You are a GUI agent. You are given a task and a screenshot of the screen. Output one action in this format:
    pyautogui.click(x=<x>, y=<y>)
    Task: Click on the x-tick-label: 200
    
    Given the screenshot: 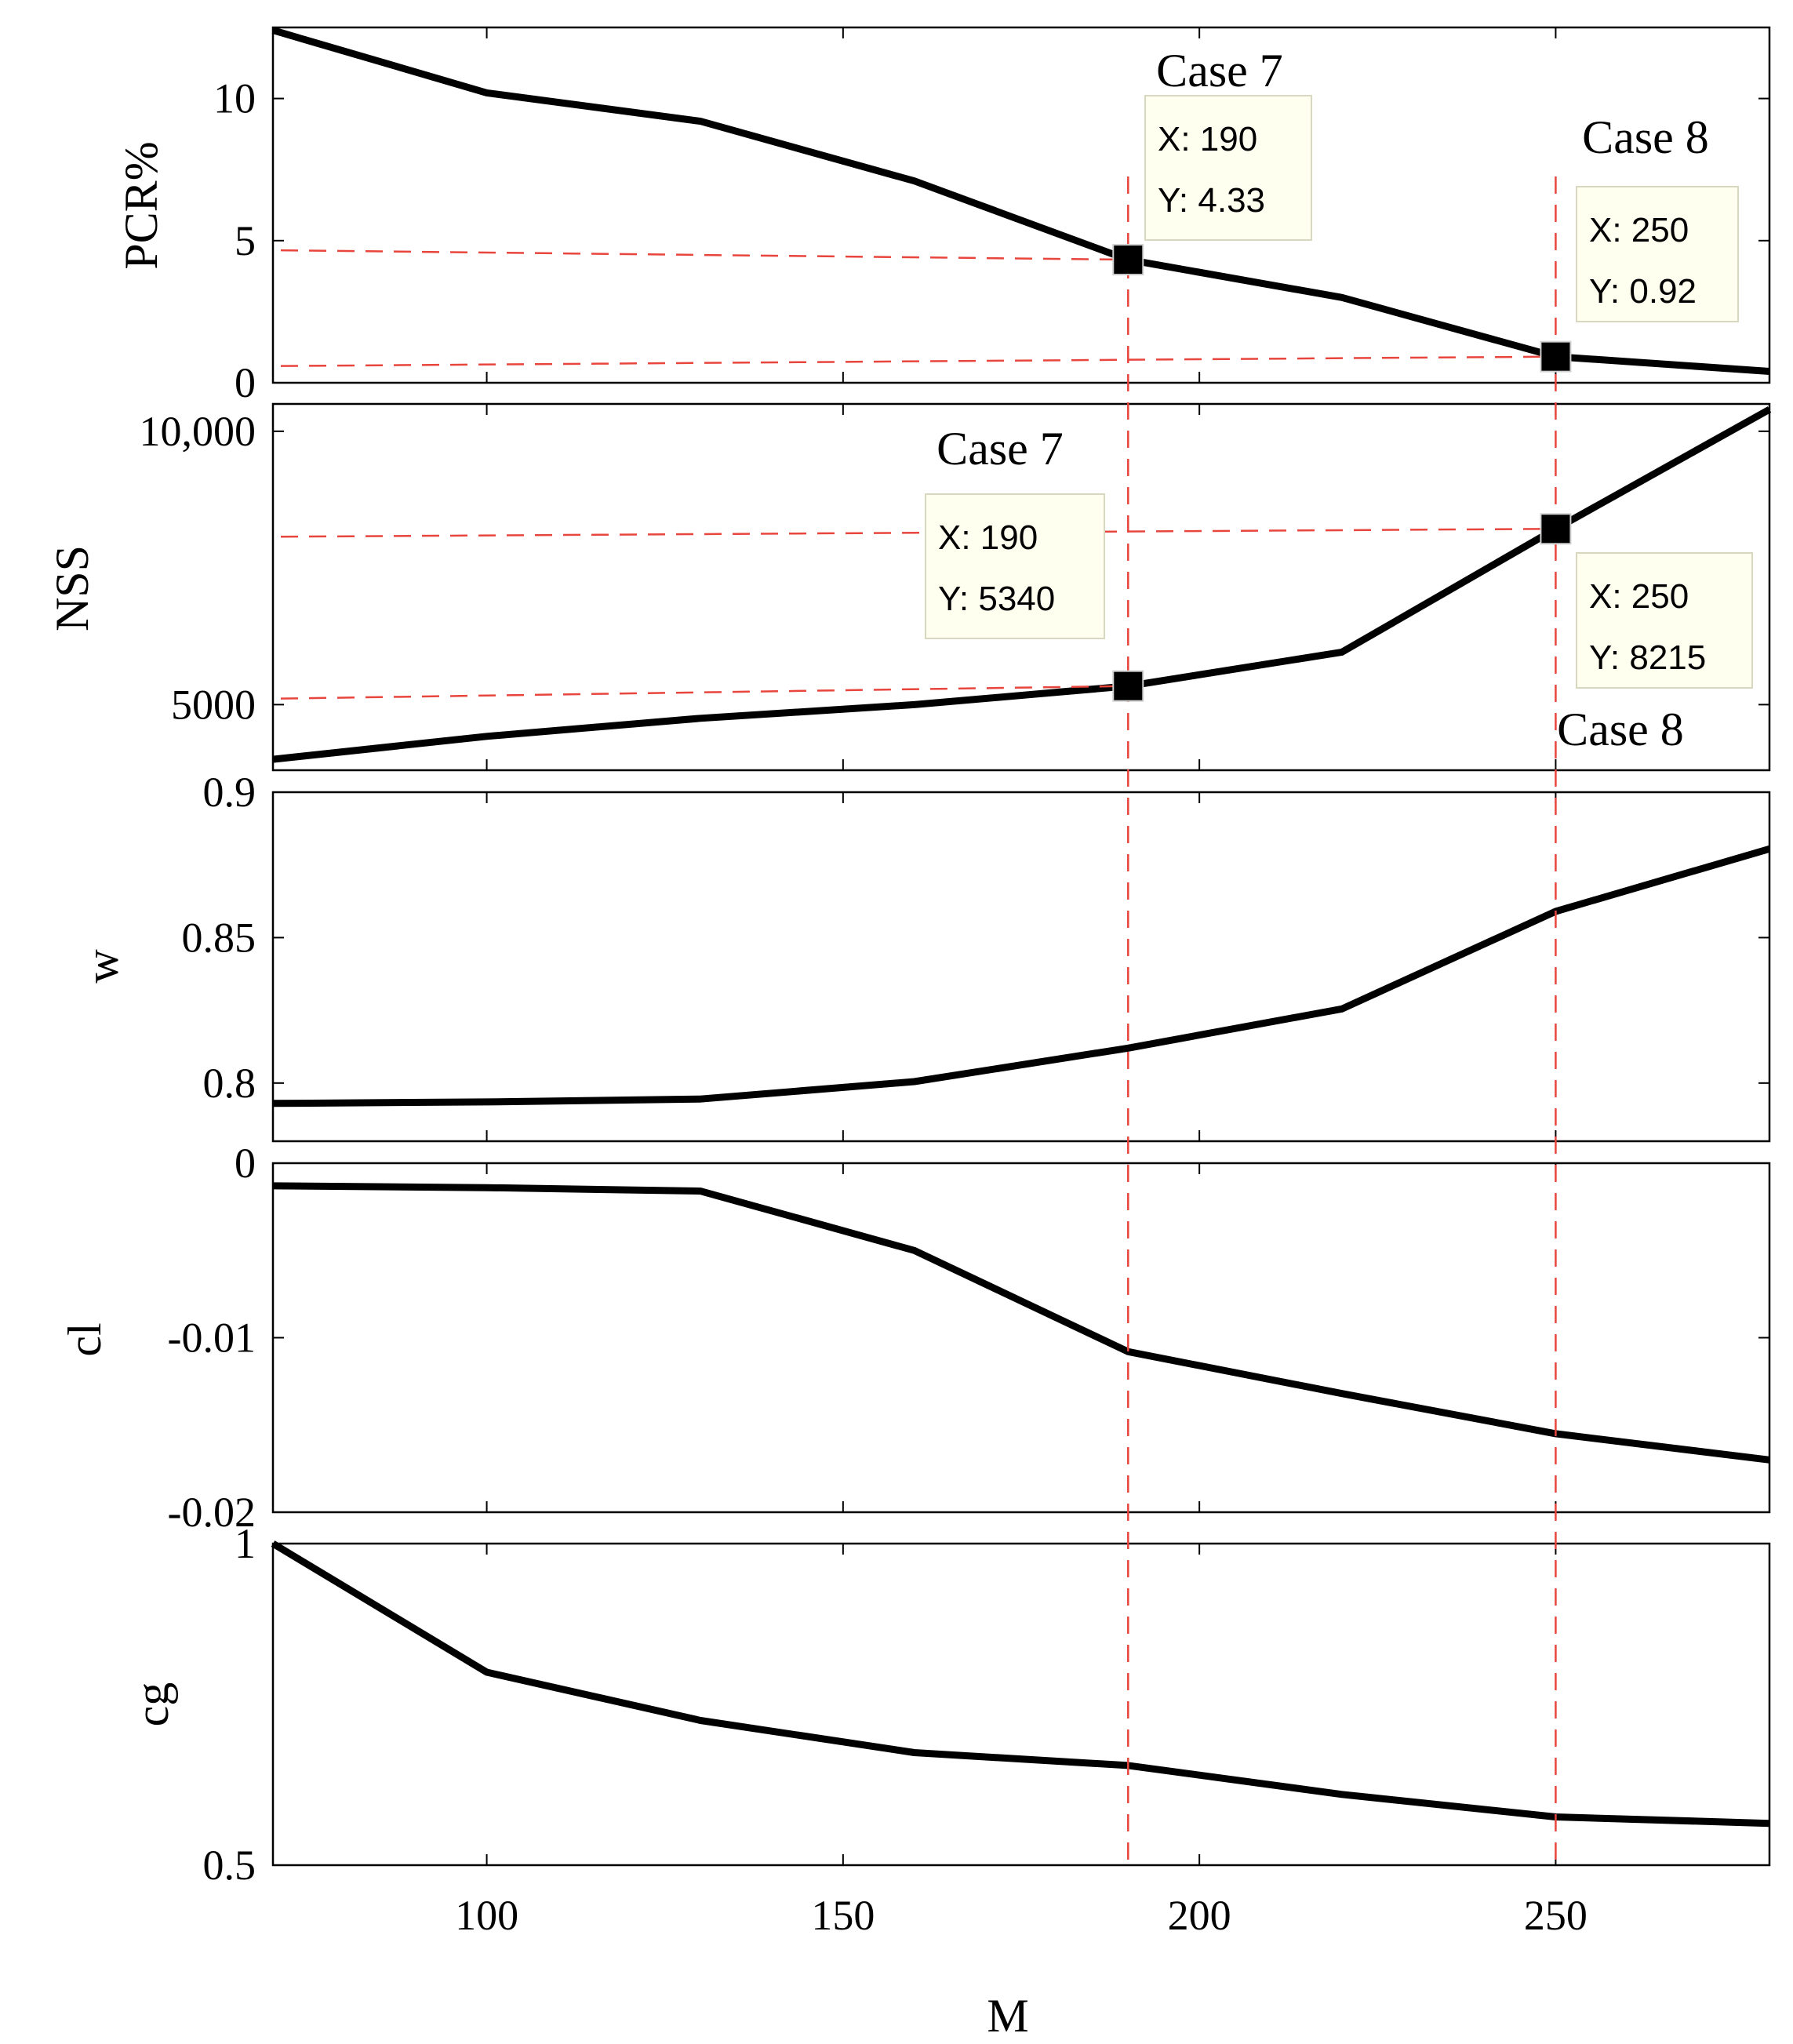 What is the action you would take?
    pyautogui.click(x=1199, y=1915)
    